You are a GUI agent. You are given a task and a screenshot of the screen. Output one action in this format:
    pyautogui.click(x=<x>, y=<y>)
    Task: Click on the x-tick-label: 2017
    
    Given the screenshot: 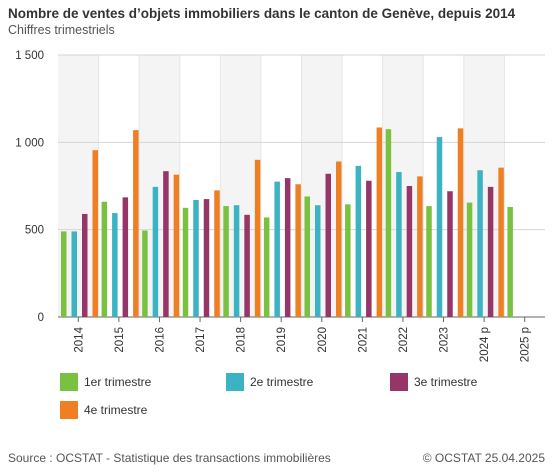 What is the action you would take?
    pyautogui.click(x=201, y=340)
    